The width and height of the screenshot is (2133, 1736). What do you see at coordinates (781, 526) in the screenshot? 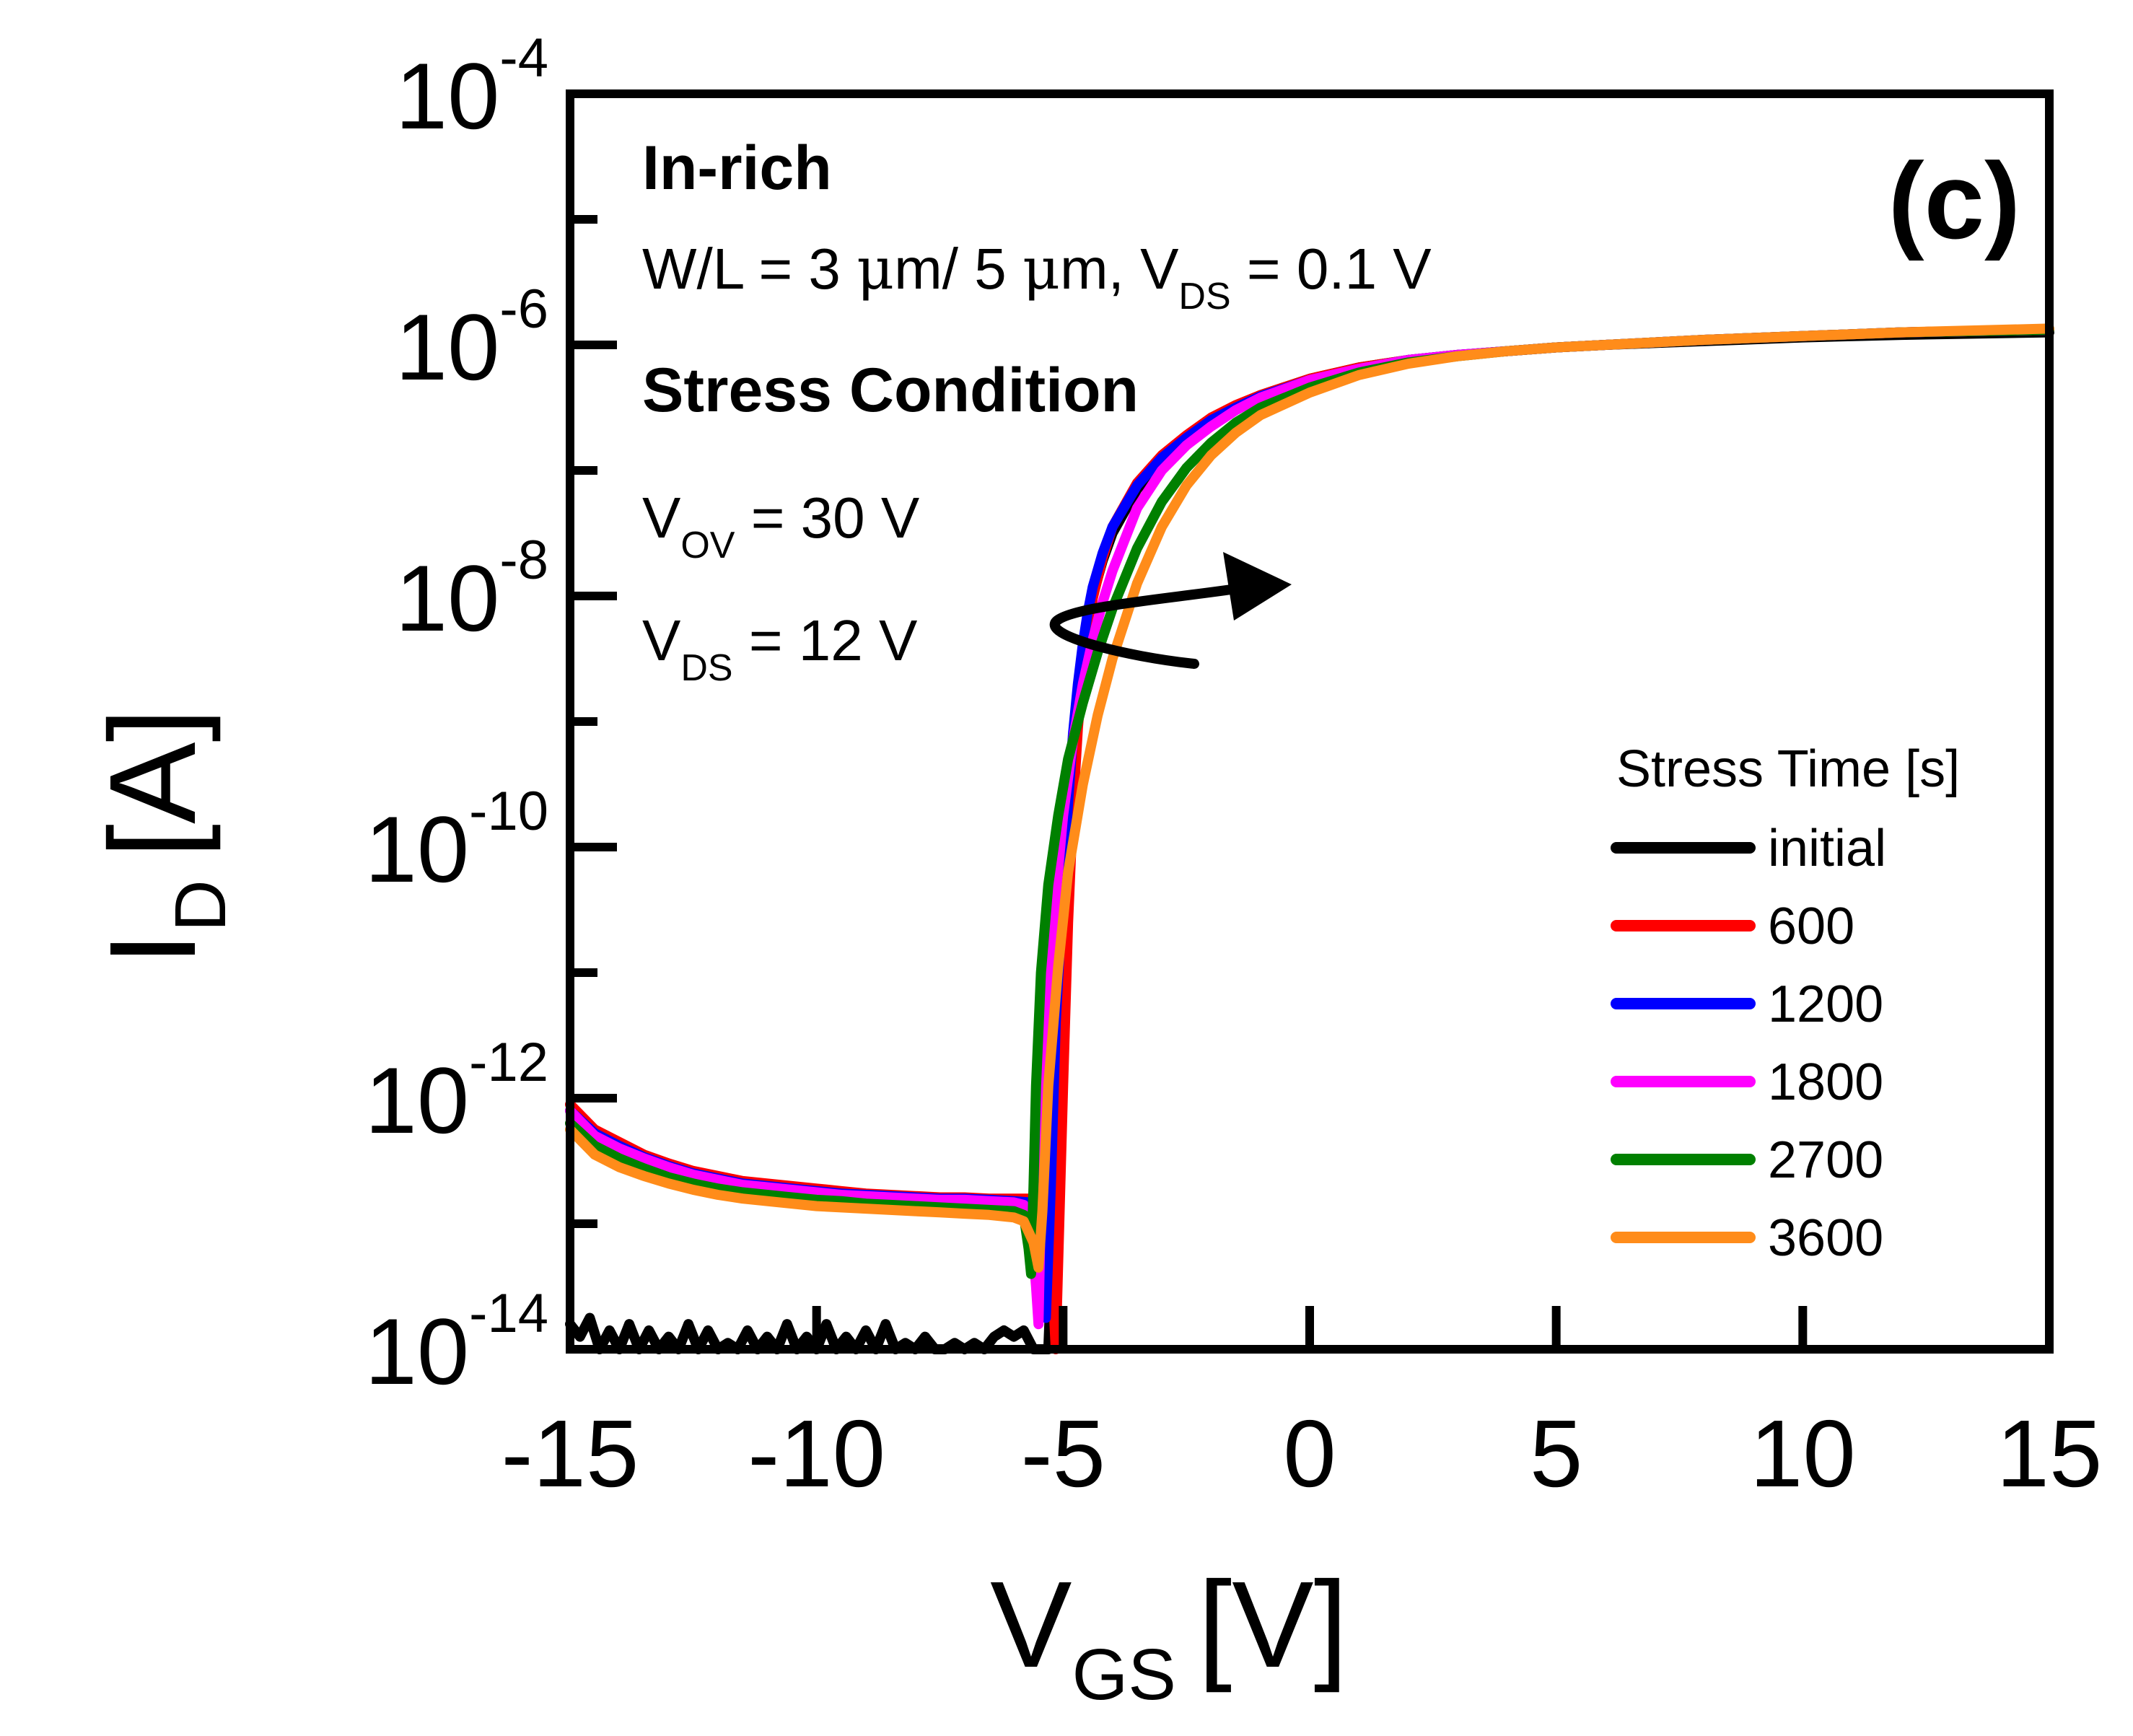
I see `annotation-vov: VOV = 30 V` at bounding box center [781, 526].